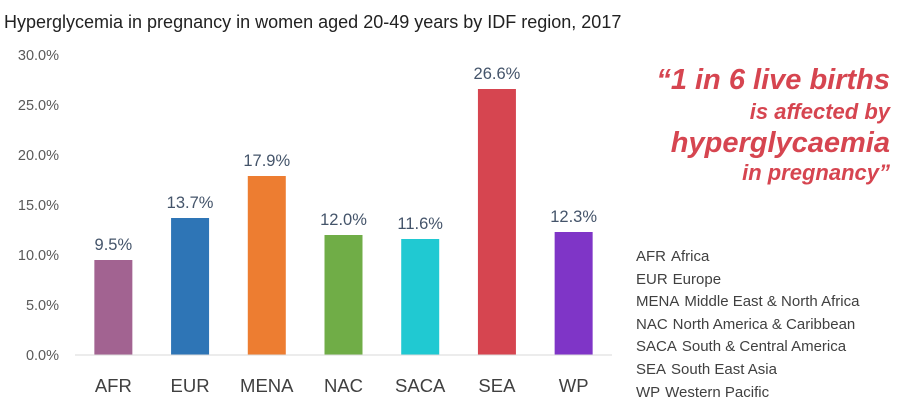 The height and width of the screenshot is (414, 918). Describe the element at coordinates (652, 279) in the screenshot. I see `legend-code: EUR` at that location.